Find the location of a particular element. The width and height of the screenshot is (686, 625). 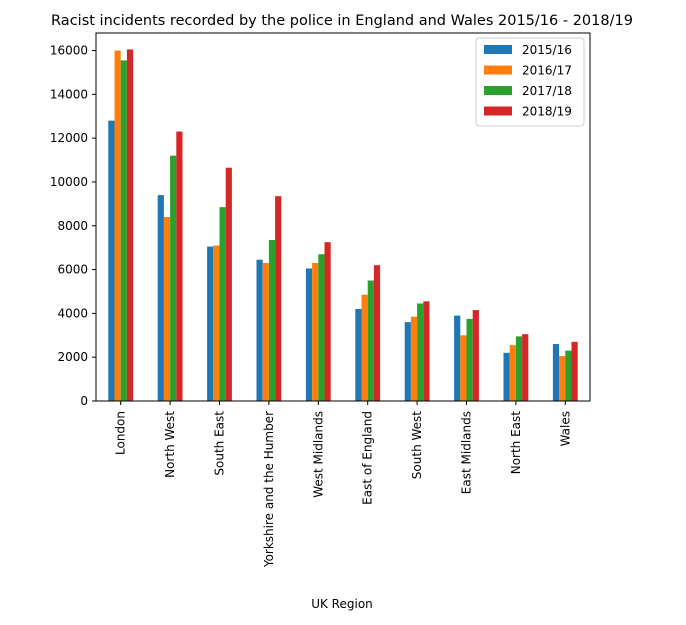

bar-2017-18-north-east is located at coordinates (519, 368).